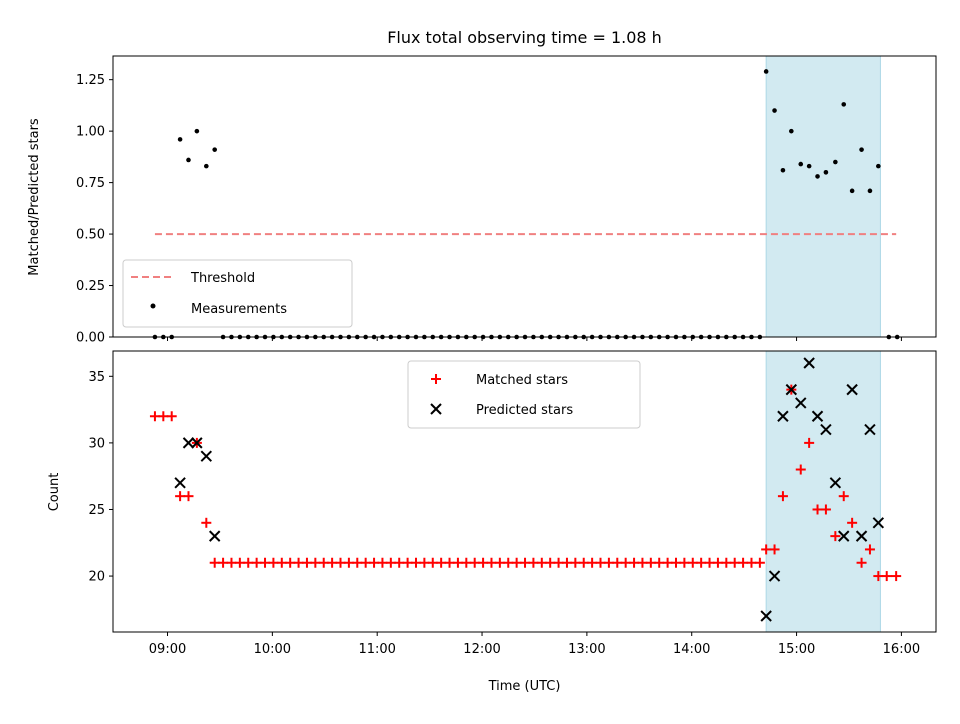 The image size is (960, 724). What do you see at coordinates (153, 306) in the screenshot?
I see `legend-measurements-swatch` at bounding box center [153, 306].